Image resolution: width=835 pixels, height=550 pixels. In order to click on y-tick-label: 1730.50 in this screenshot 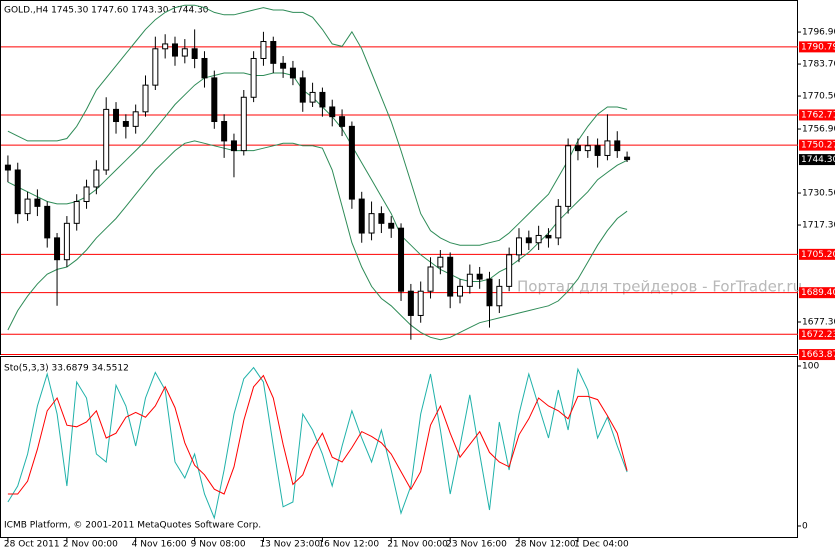, I will do `click(818, 194)`.